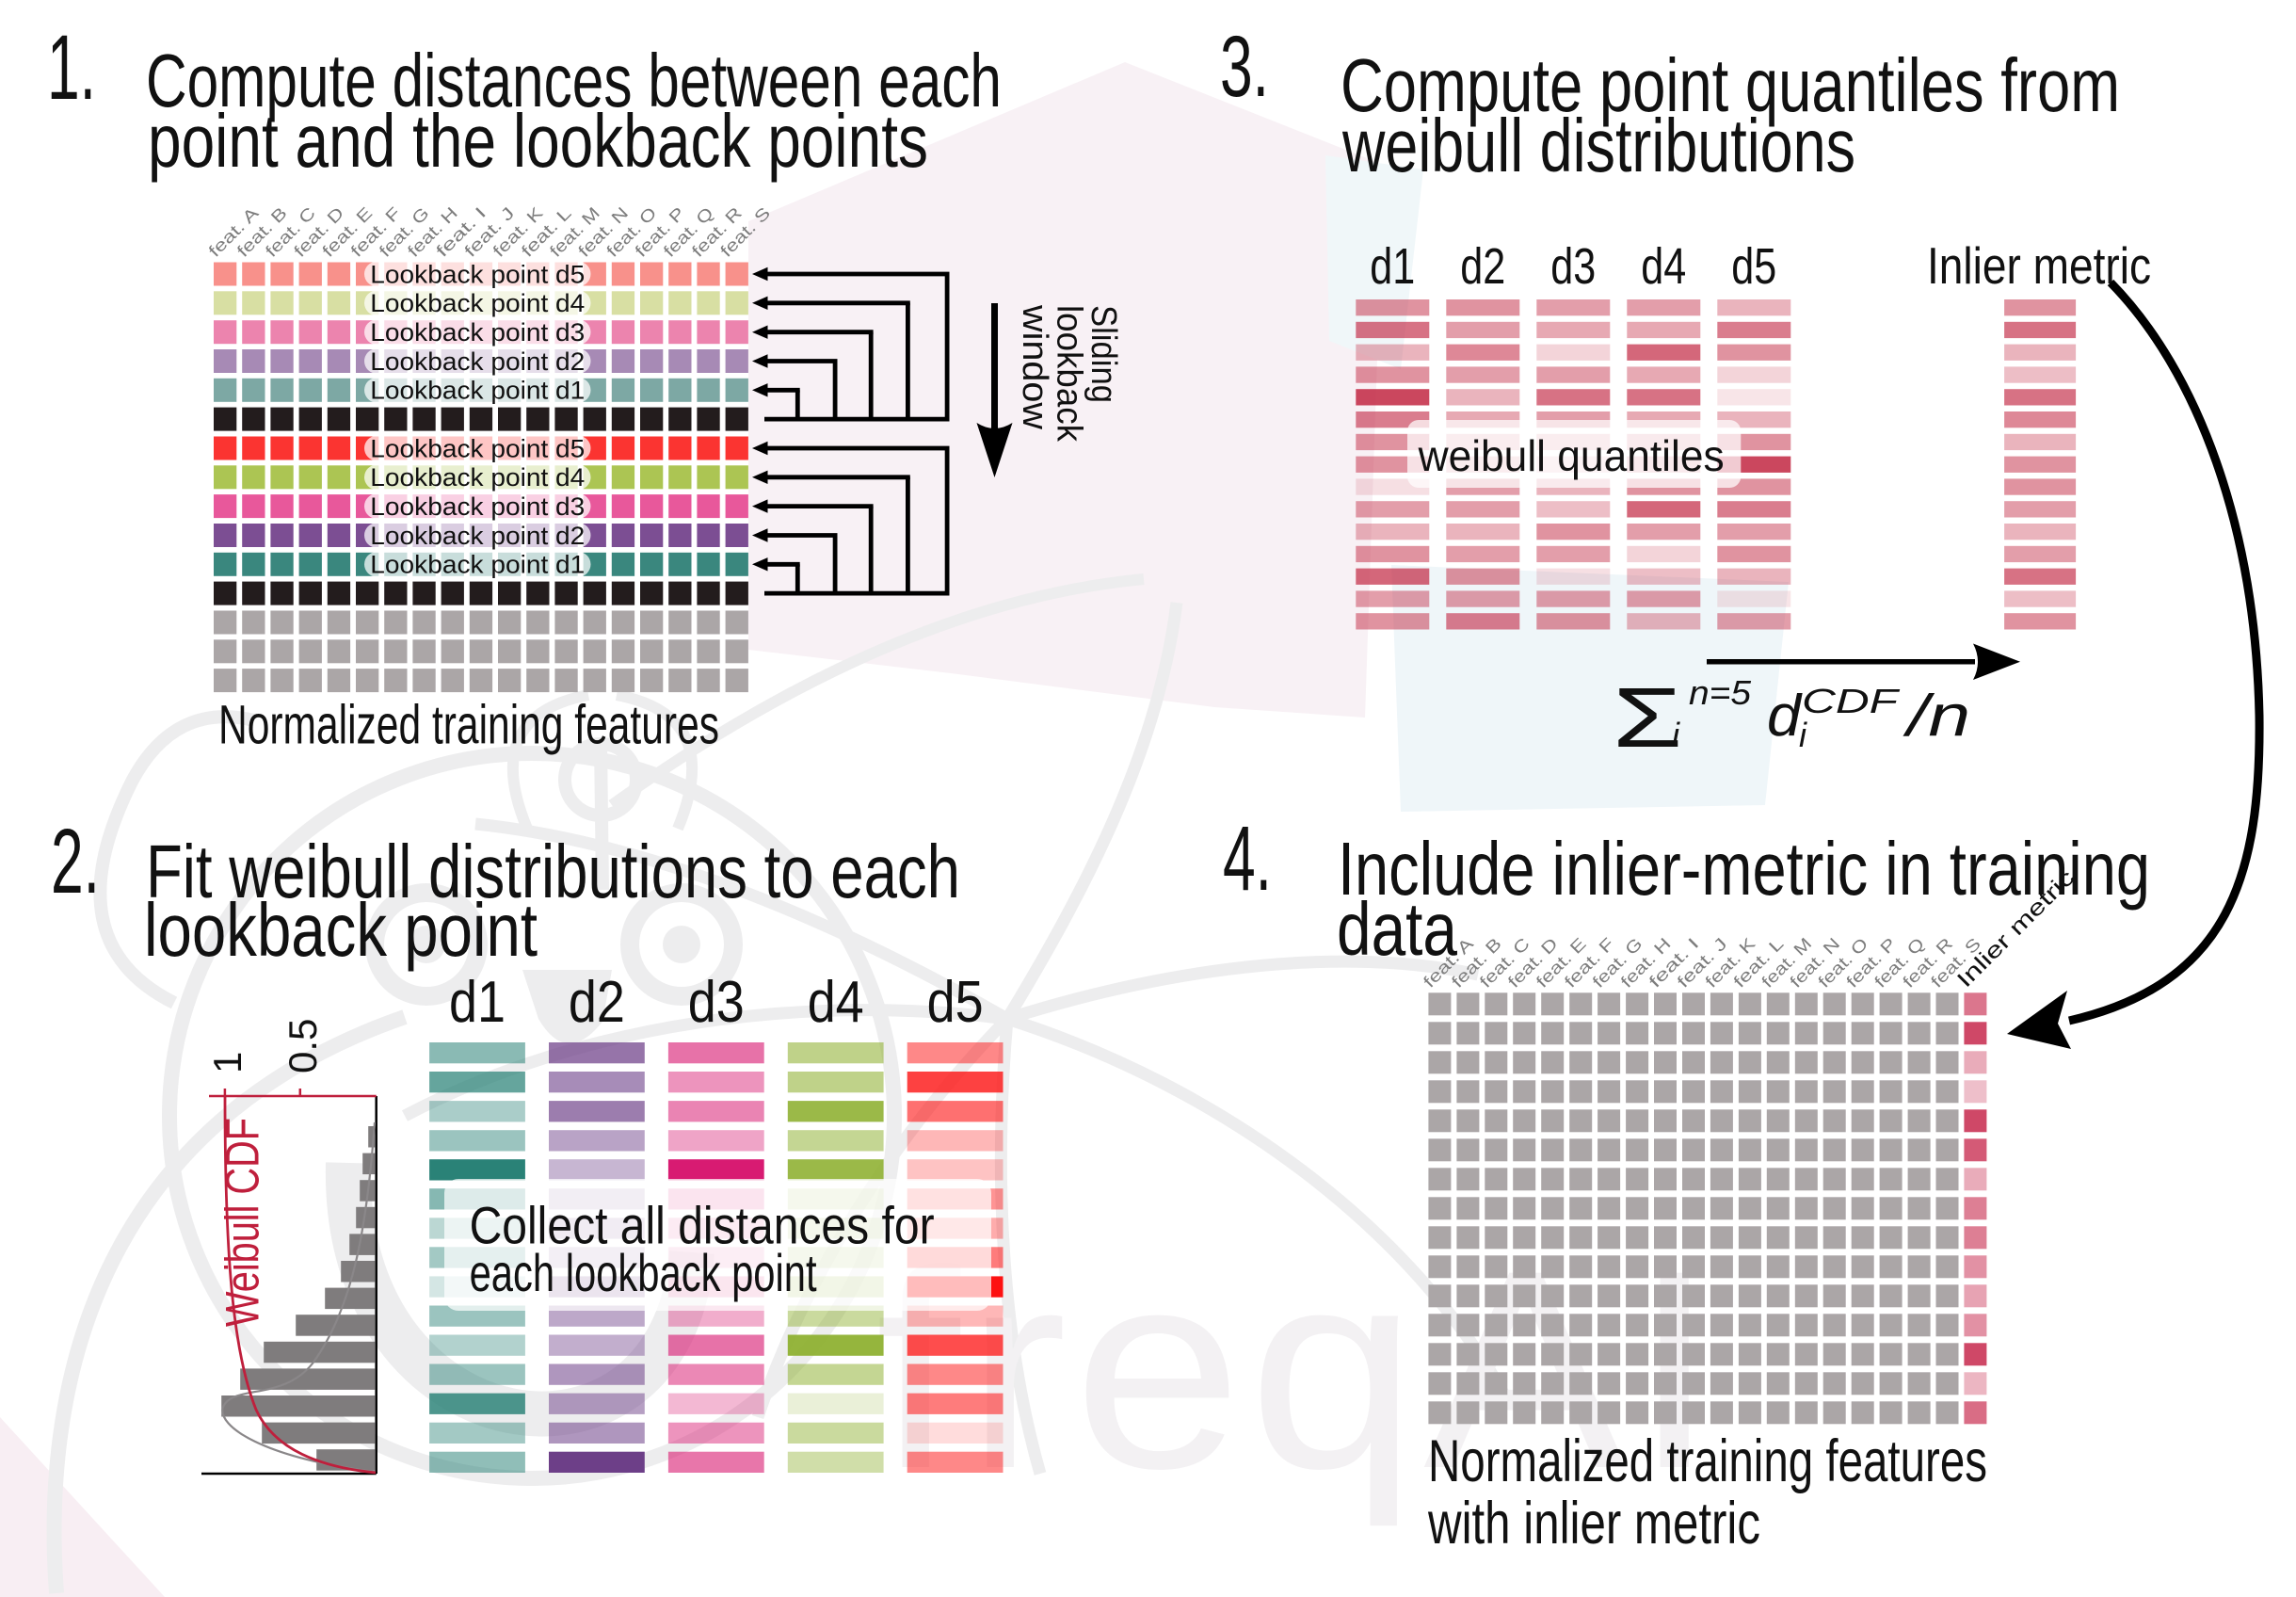 The height and width of the screenshot is (1597, 2296). Describe the element at coordinates (574, 80) in the screenshot. I see `svg-text: Compute distances between each` at that location.